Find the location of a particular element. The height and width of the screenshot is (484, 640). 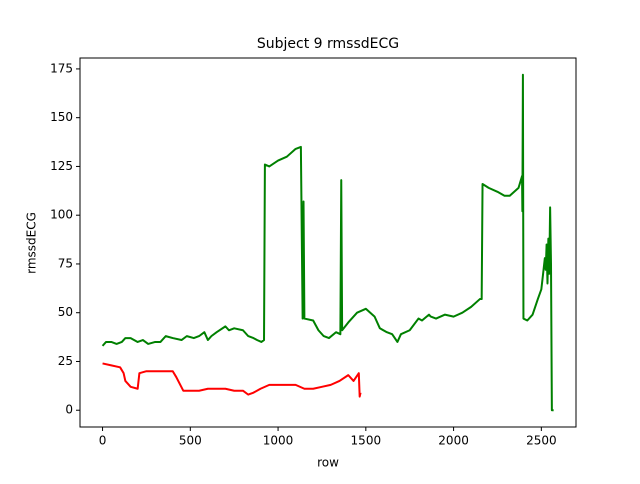

x-tick-label: 2000 is located at coordinates (453, 441).